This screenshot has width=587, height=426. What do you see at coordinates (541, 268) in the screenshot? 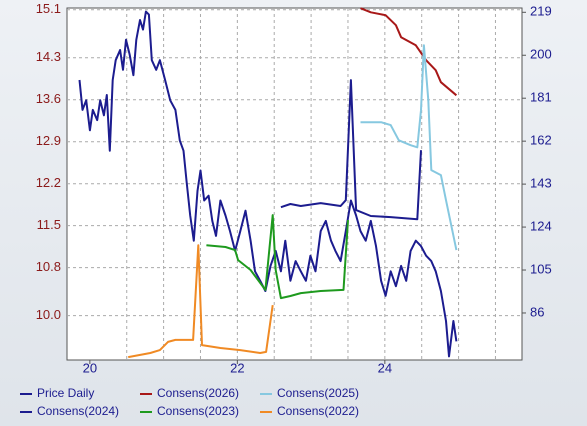
I see `y2-tick-label: 105` at bounding box center [541, 268].